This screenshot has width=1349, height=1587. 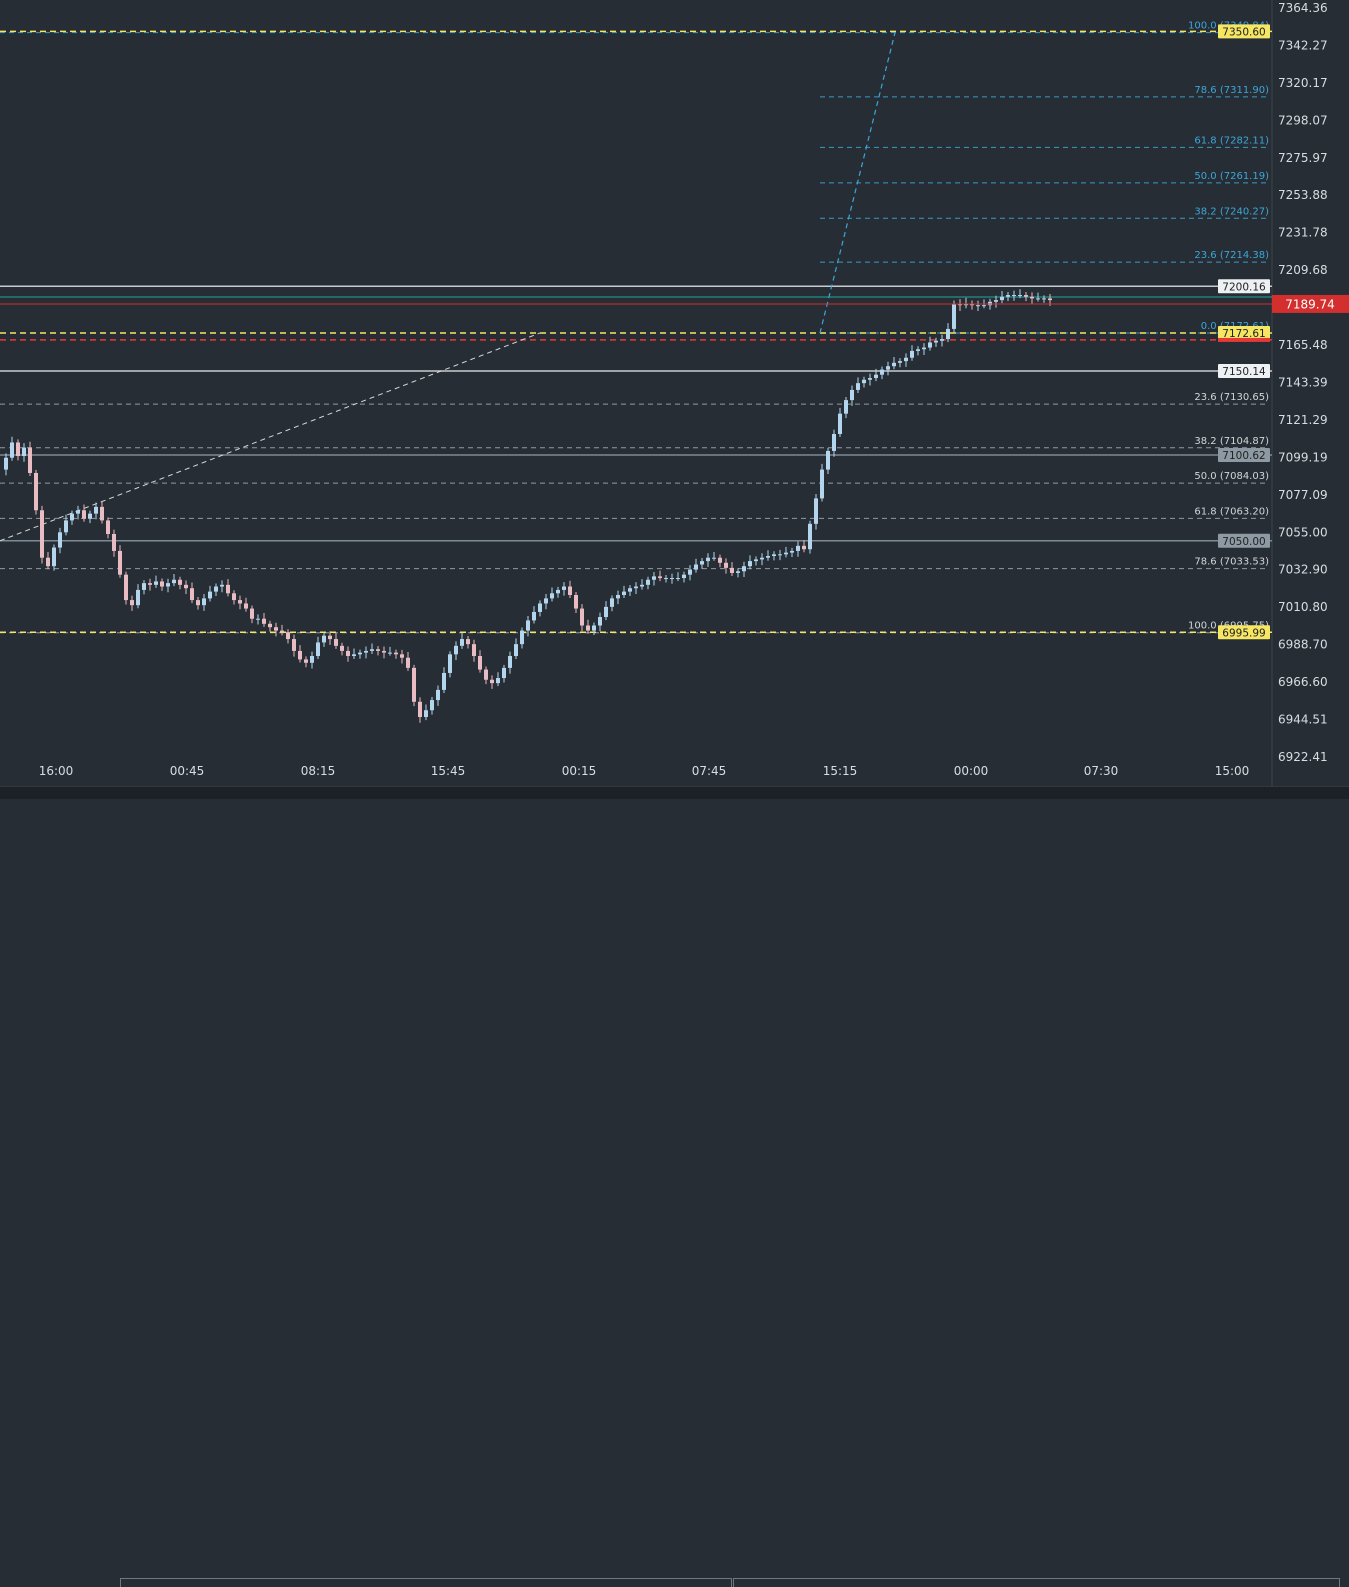 What do you see at coordinates (1303, 570) in the screenshot?
I see `y-tick-label: 7032.90` at bounding box center [1303, 570].